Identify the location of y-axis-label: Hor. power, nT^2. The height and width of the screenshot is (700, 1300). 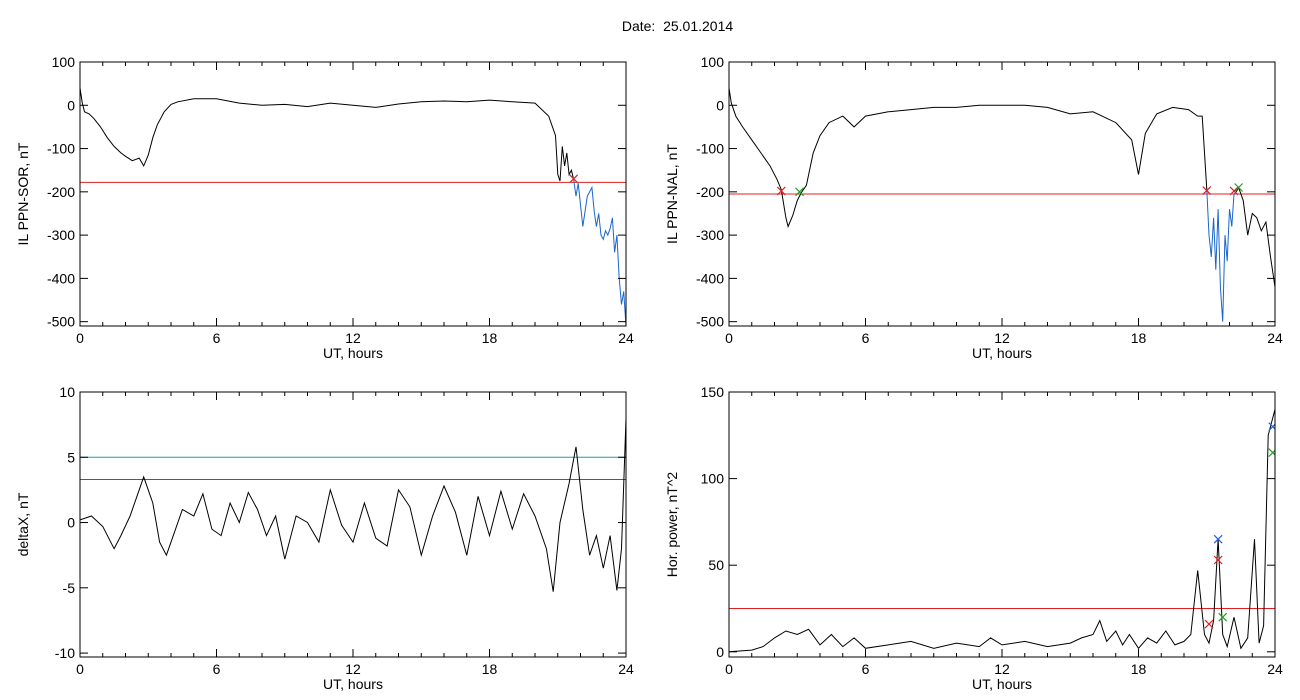
(672, 525).